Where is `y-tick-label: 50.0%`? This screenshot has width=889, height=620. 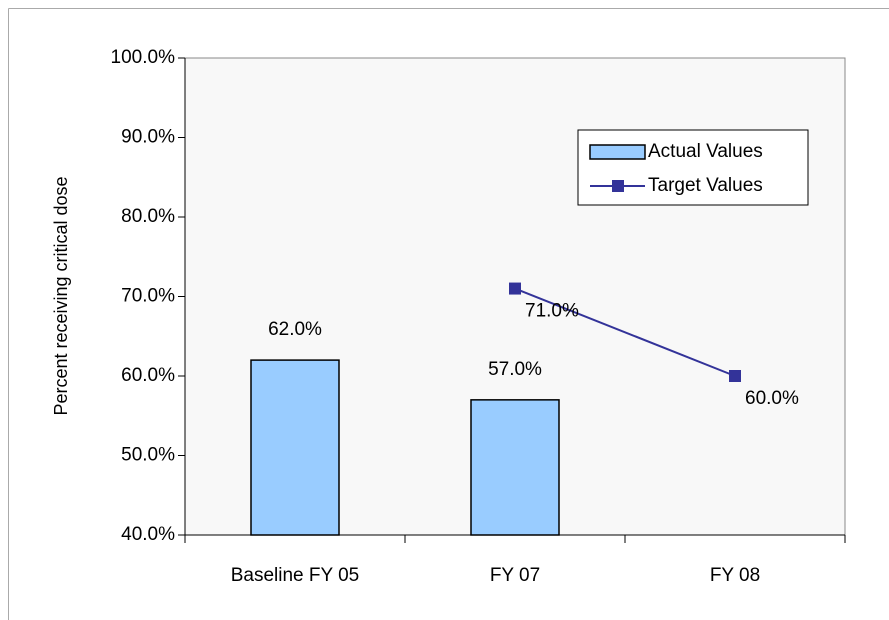
y-tick-label: 50.0% is located at coordinates (148, 455).